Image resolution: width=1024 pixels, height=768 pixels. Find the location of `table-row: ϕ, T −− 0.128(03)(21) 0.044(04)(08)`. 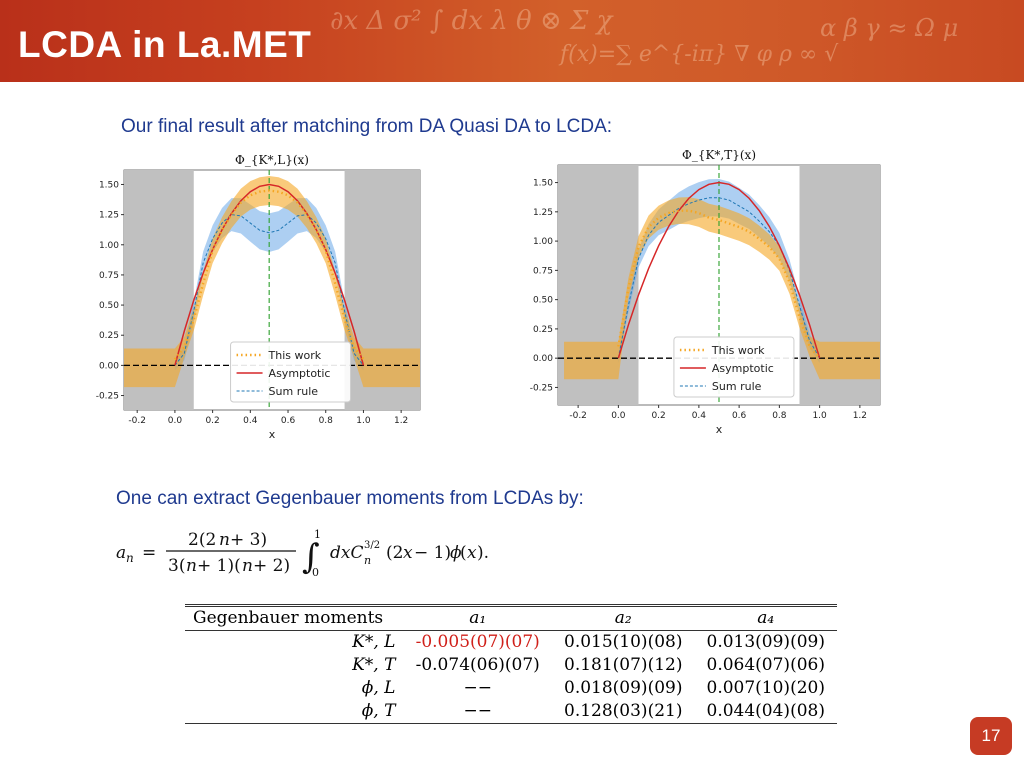

table-row: ϕ, T −− 0.128(03)(21) 0.044(04)(08) is located at coordinates (511, 712).